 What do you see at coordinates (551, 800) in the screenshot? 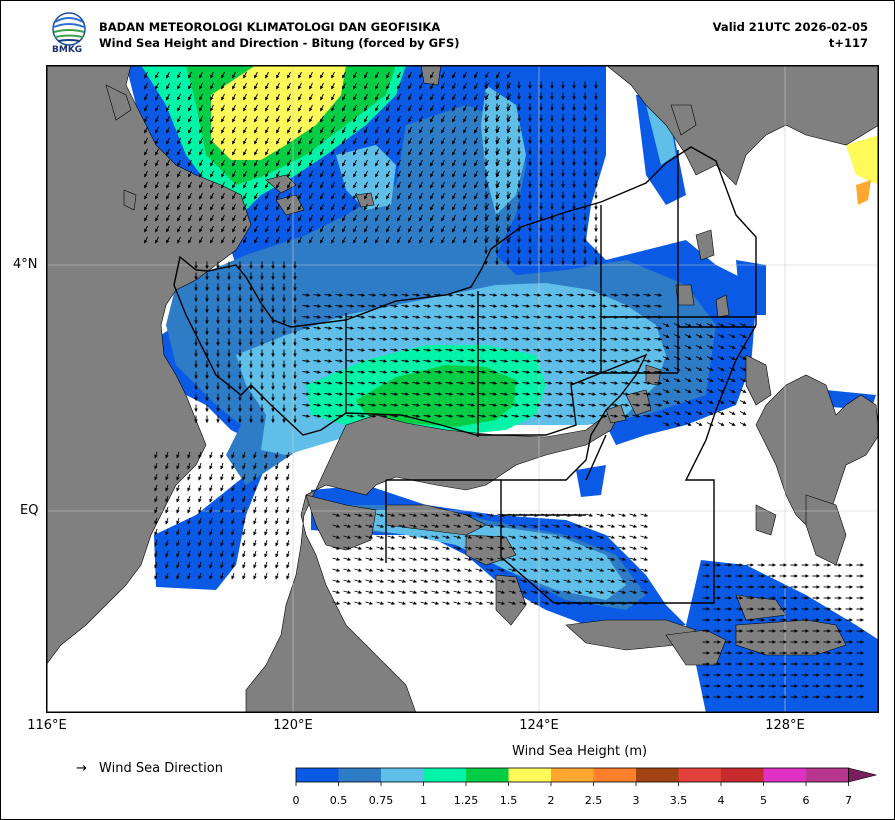
I see `colorbar-tick-label: 2` at bounding box center [551, 800].